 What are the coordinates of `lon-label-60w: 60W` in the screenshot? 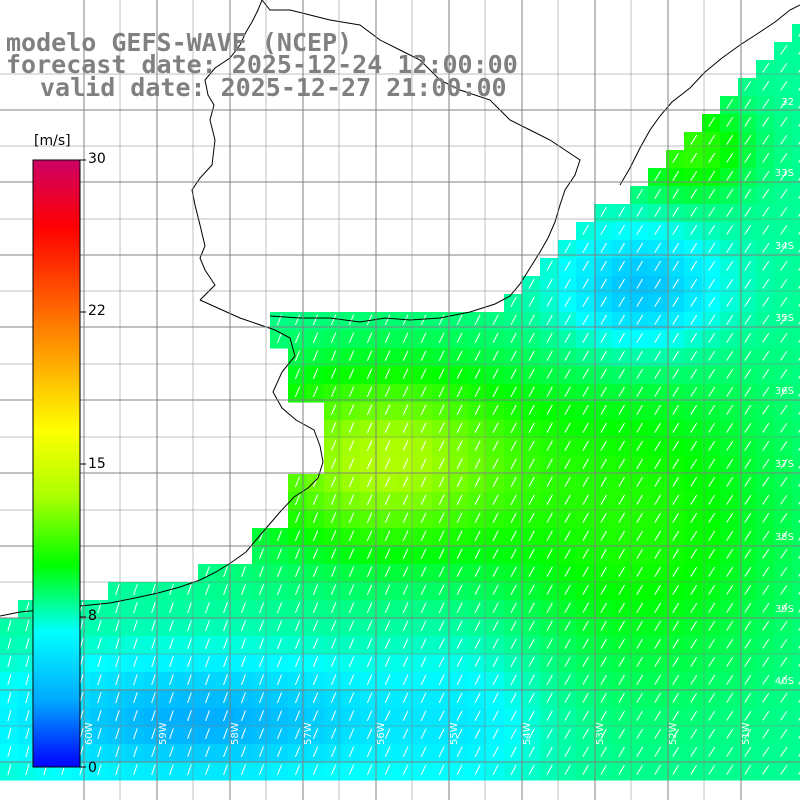 It's located at (89, 733).